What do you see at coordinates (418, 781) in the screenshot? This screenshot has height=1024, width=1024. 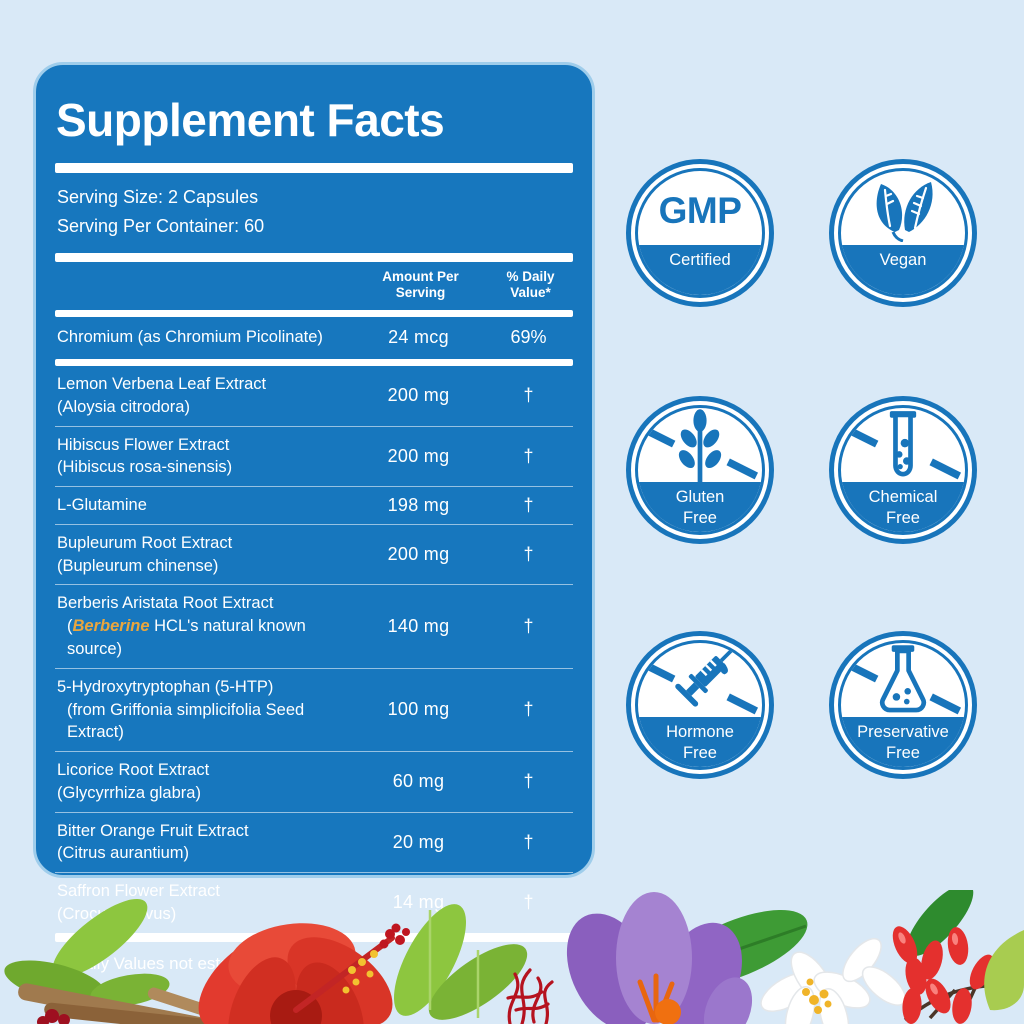 I see `ingredient-amount: 60 mg` at bounding box center [418, 781].